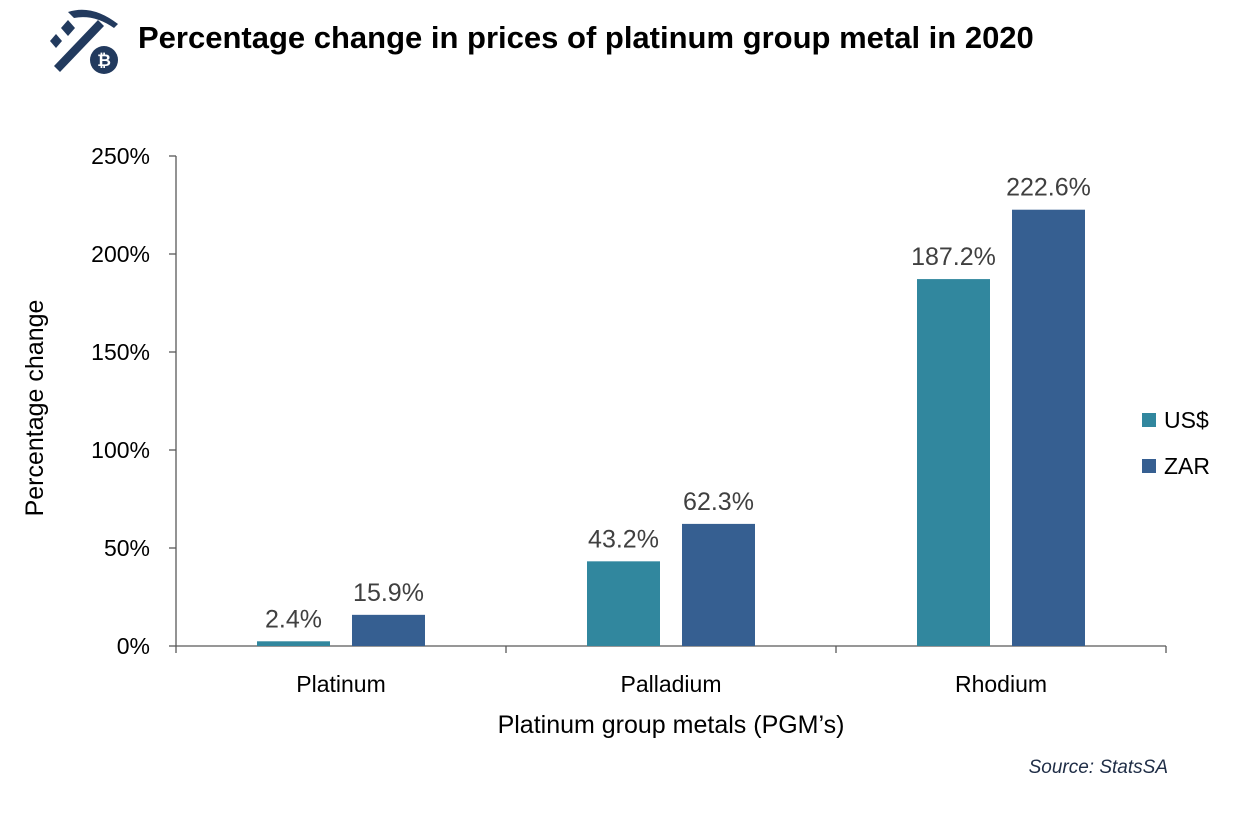  Describe the element at coordinates (1048, 428) in the screenshot. I see `bar-zar-rhodium` at that location.